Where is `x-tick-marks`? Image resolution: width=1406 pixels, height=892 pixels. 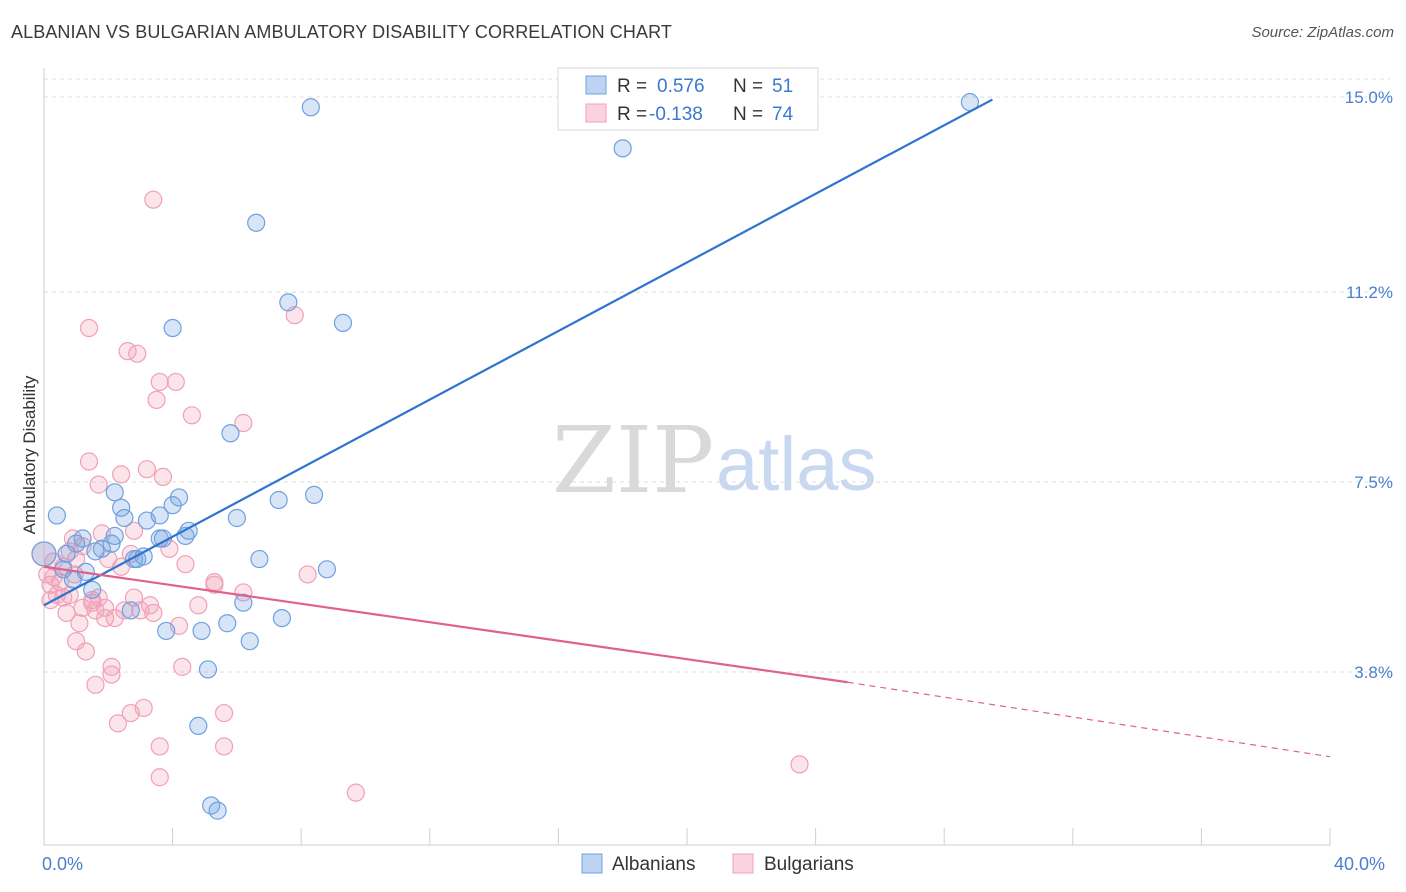 x-tick-marks is located at coordinates (687, 836).